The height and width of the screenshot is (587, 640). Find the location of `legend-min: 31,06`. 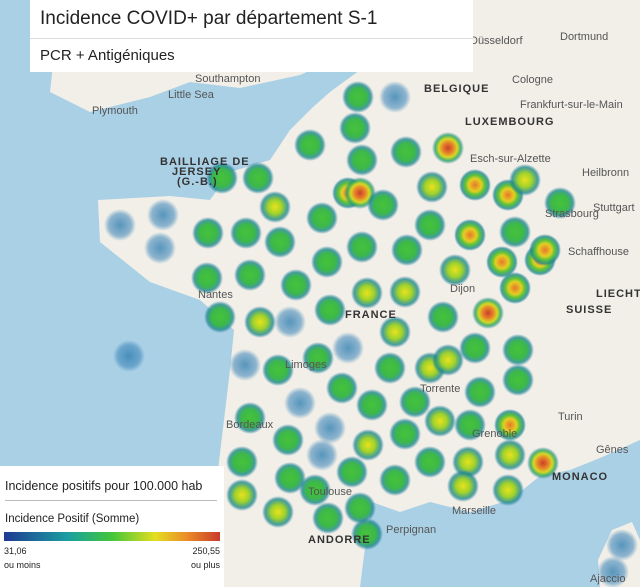

legend-min: 31,06 is located at coordinates (15, 551).